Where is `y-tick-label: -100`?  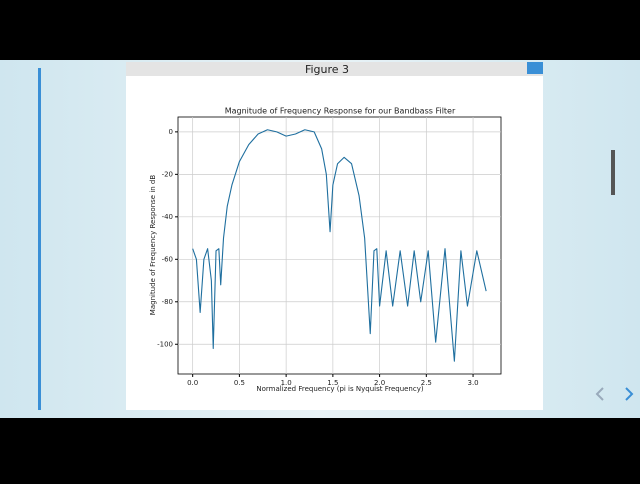 y-tick-label: -100 is located at coordinates (165, 344).